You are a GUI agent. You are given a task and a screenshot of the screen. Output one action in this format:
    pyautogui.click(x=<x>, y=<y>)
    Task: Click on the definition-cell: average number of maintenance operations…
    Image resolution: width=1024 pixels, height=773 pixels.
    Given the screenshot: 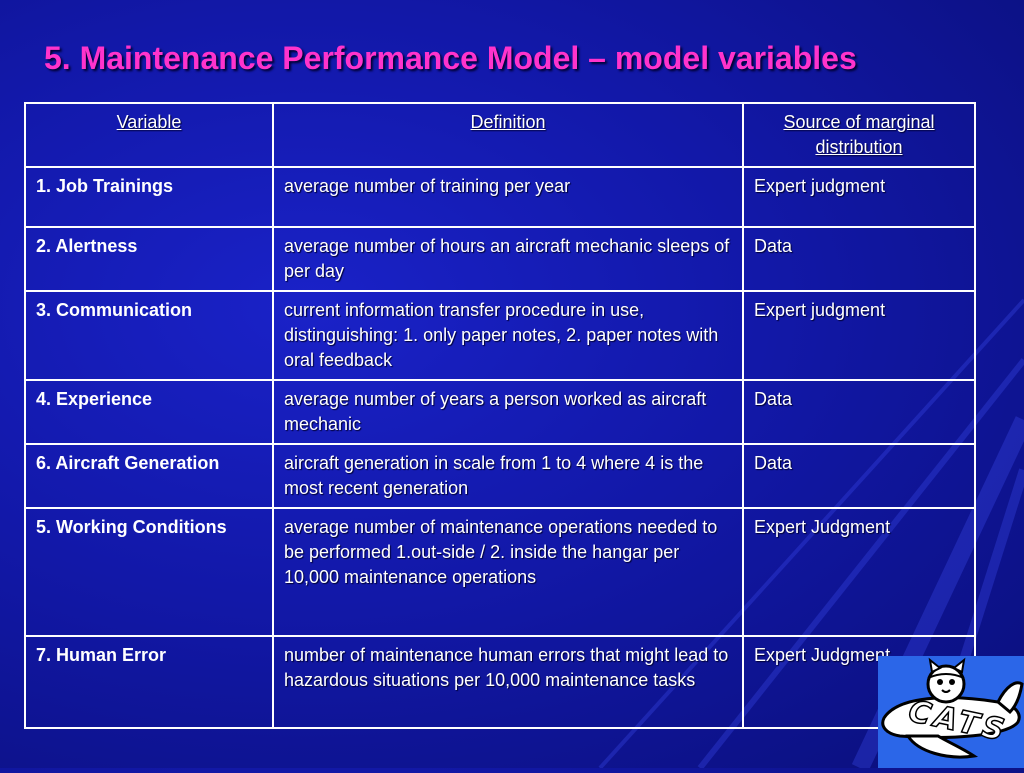 What is the action you would take?
    pyautogui.click(x=508, y=572)
    